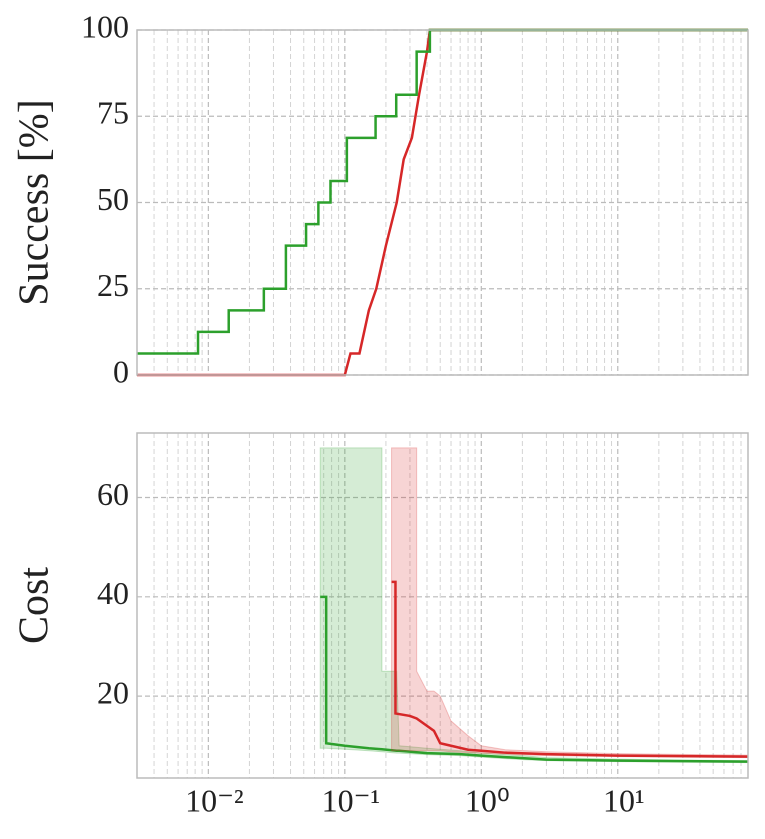  I want to click on y-axis-label: Success [%], so click(35, 202).